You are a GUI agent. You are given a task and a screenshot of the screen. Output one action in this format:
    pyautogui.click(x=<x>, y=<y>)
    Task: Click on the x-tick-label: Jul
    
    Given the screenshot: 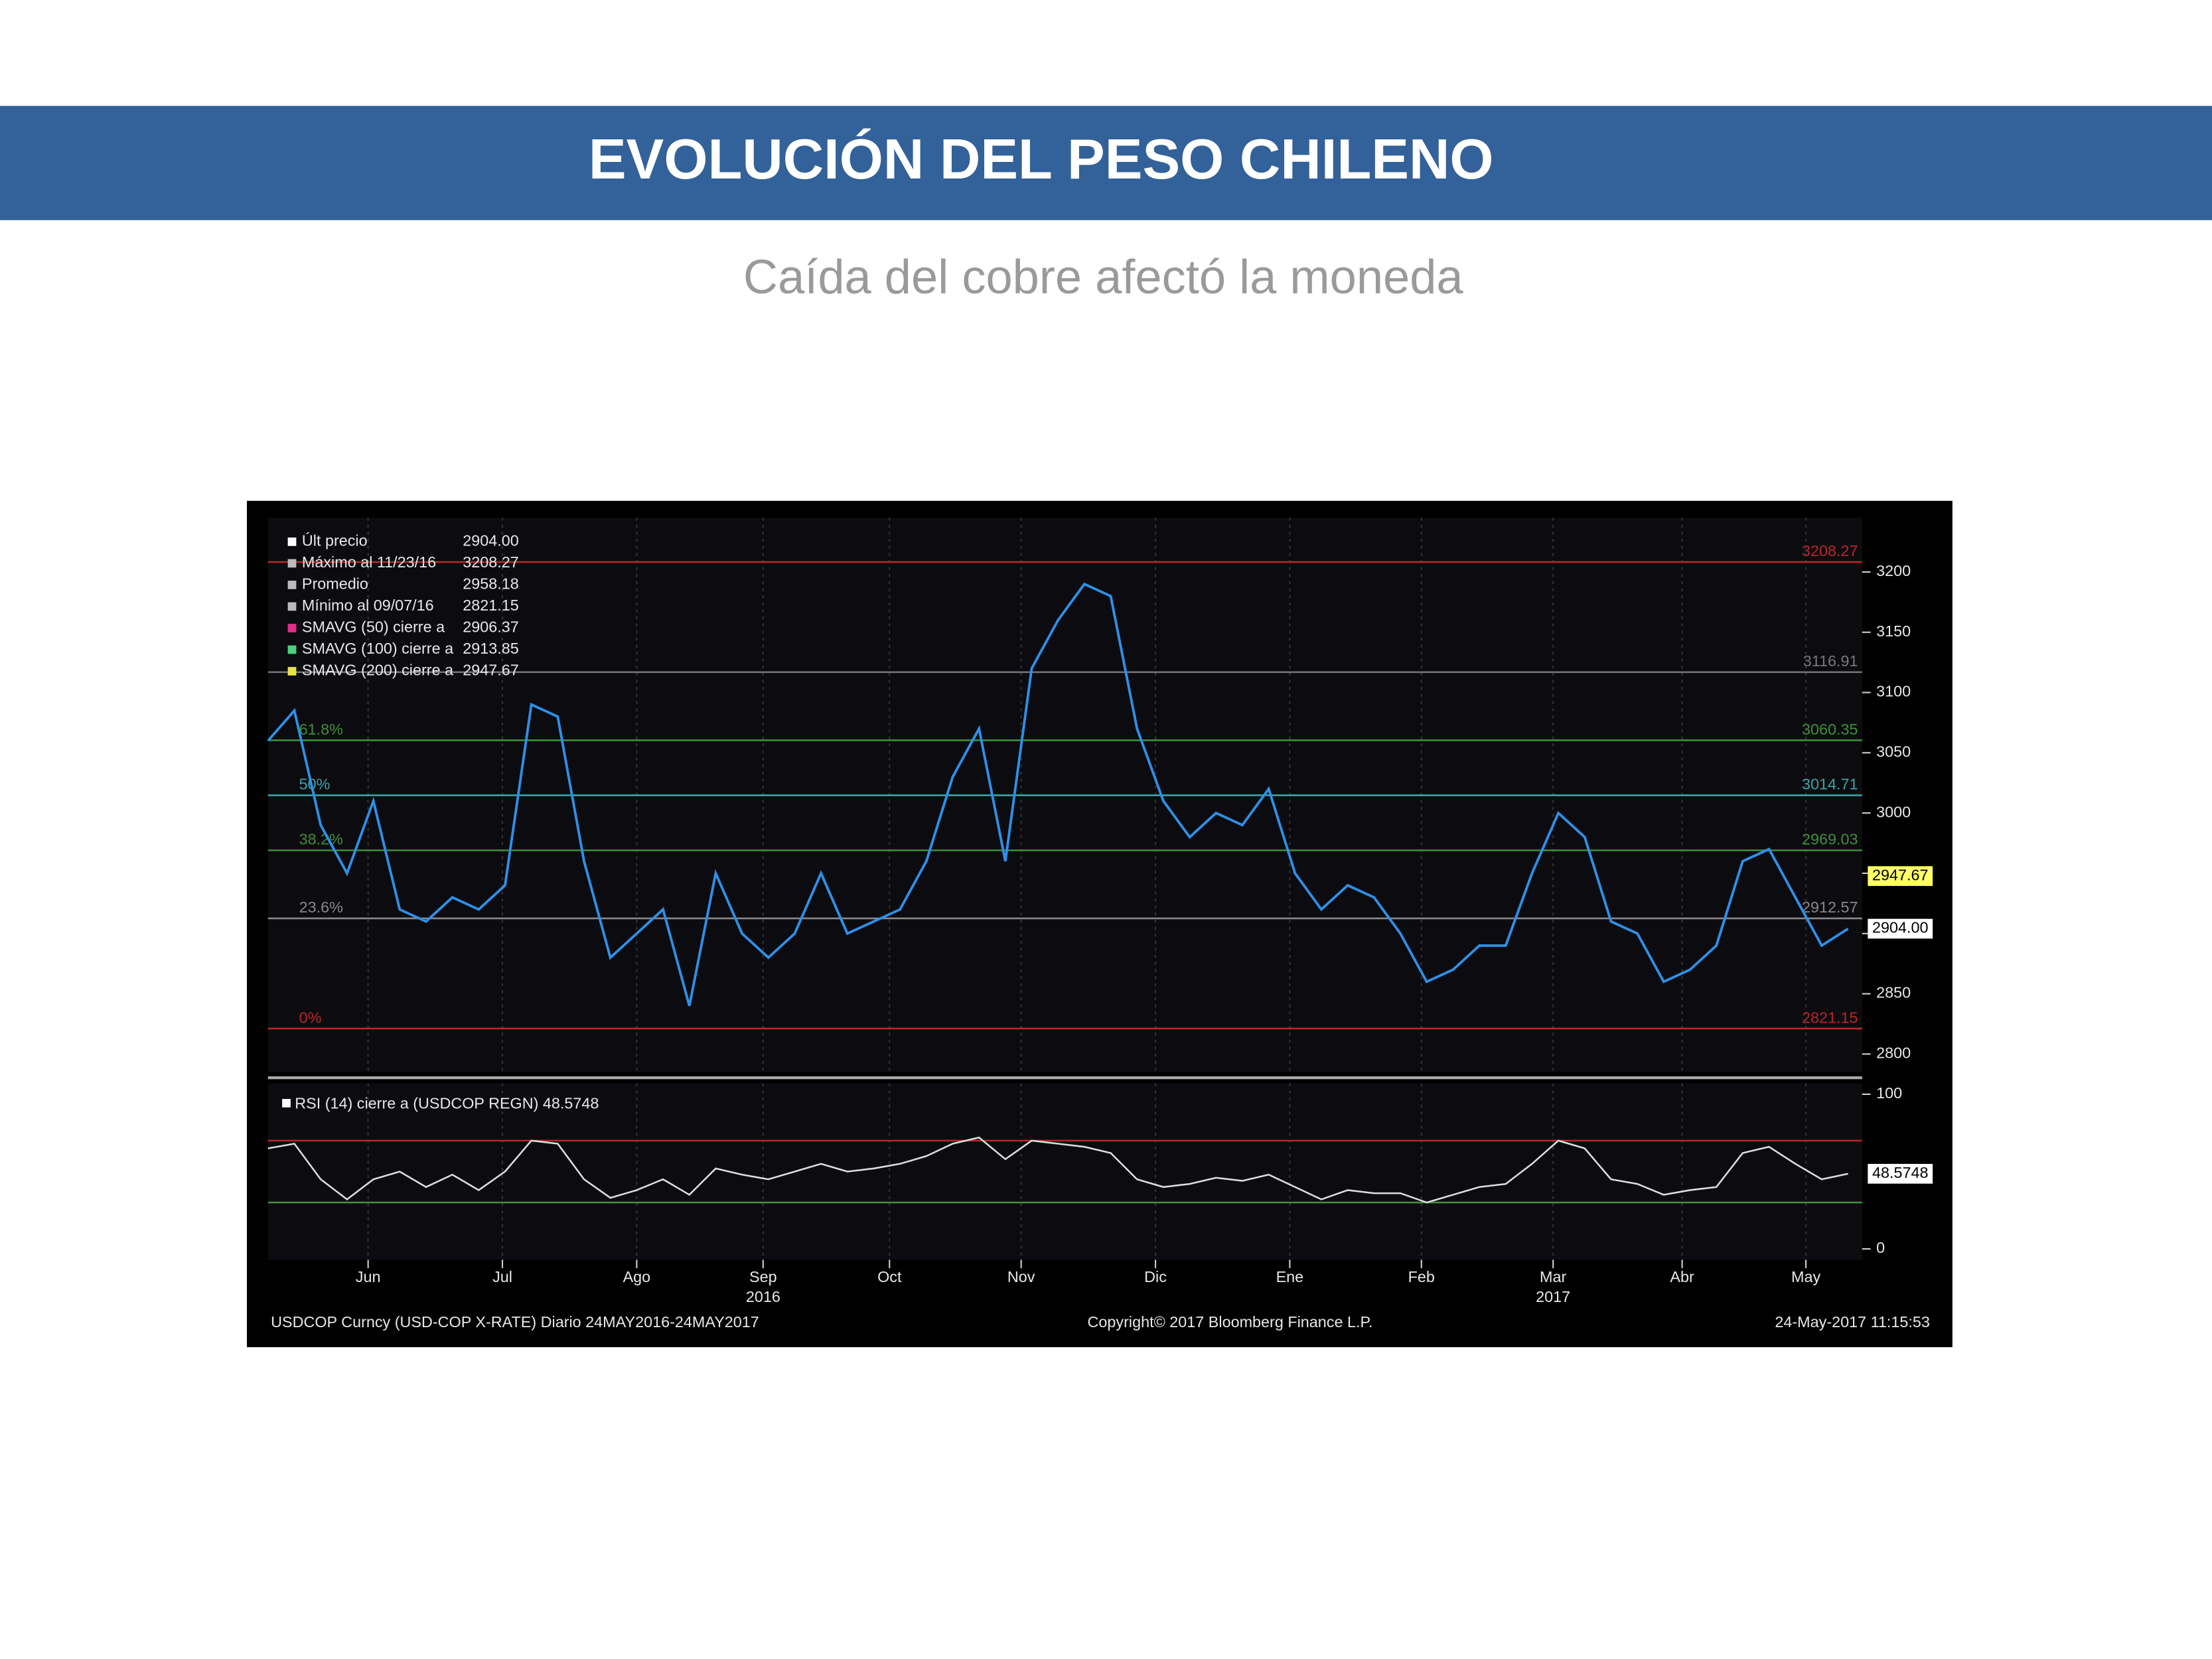 What is the action you would take?
    pyautogui.click(x=502, y=1276)
    